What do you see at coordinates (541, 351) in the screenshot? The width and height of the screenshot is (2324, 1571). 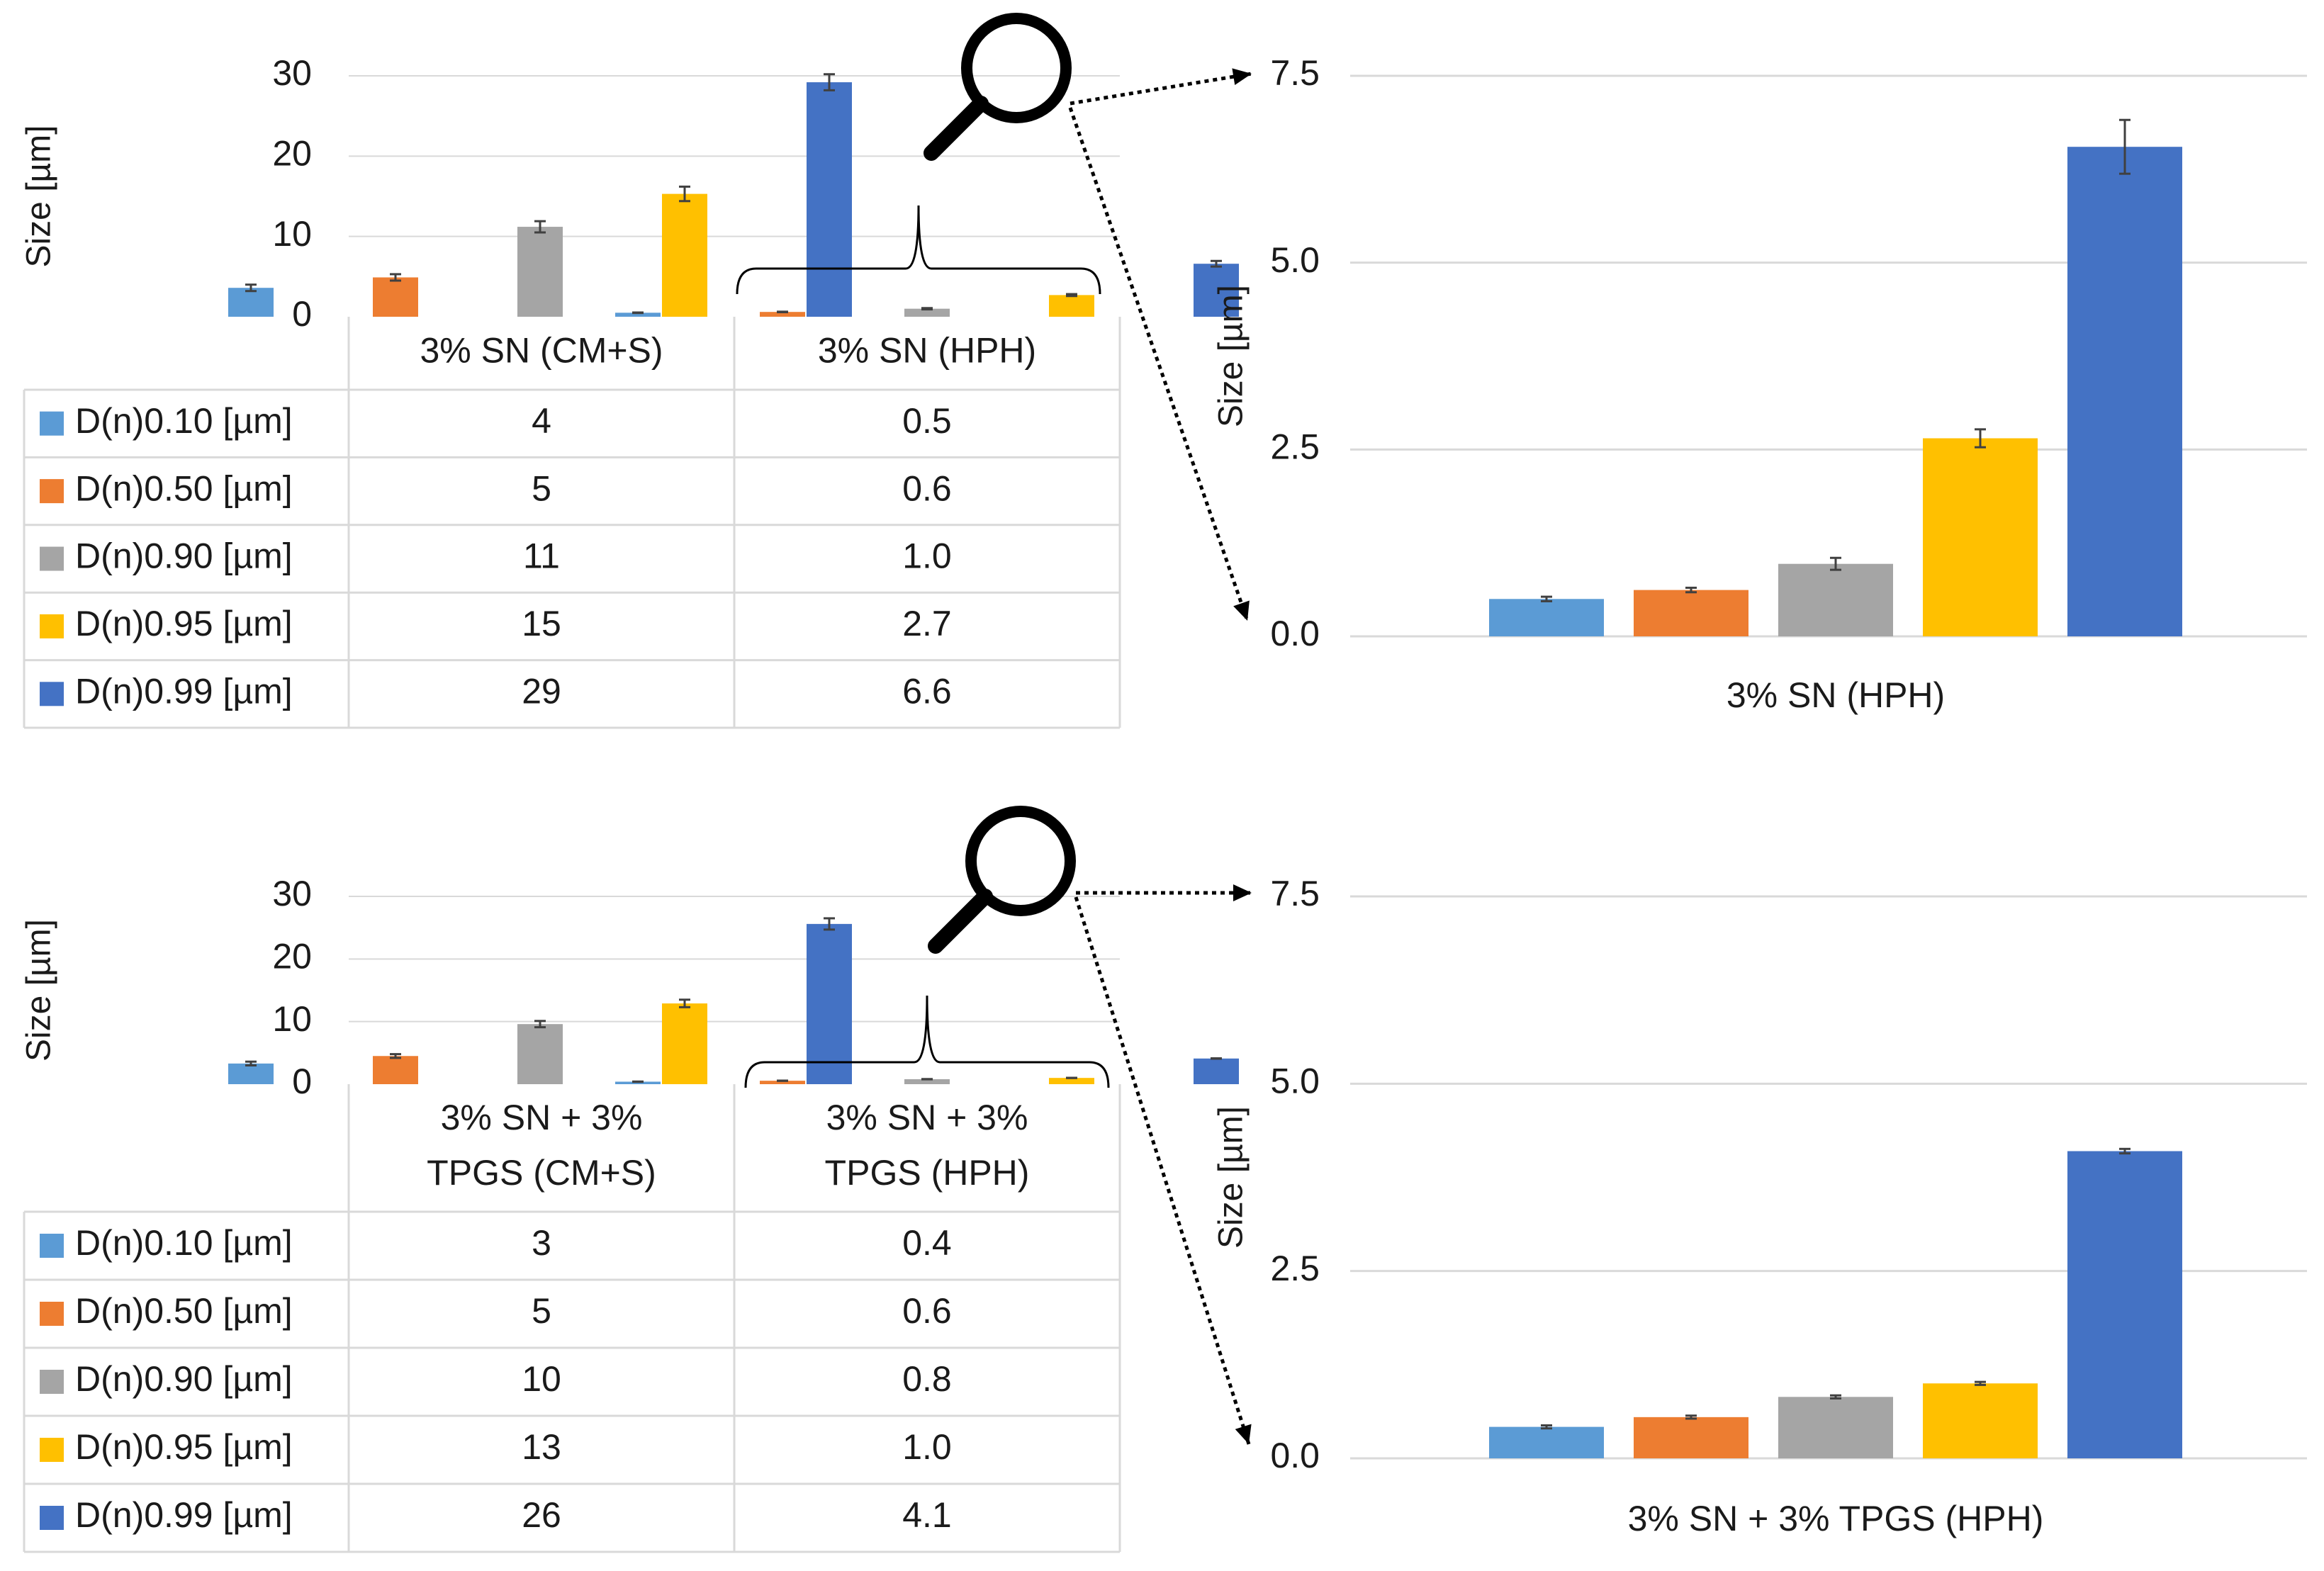 I see `table-header-cell: 3% SN (CM+S)` at bounding box center [541, 351].